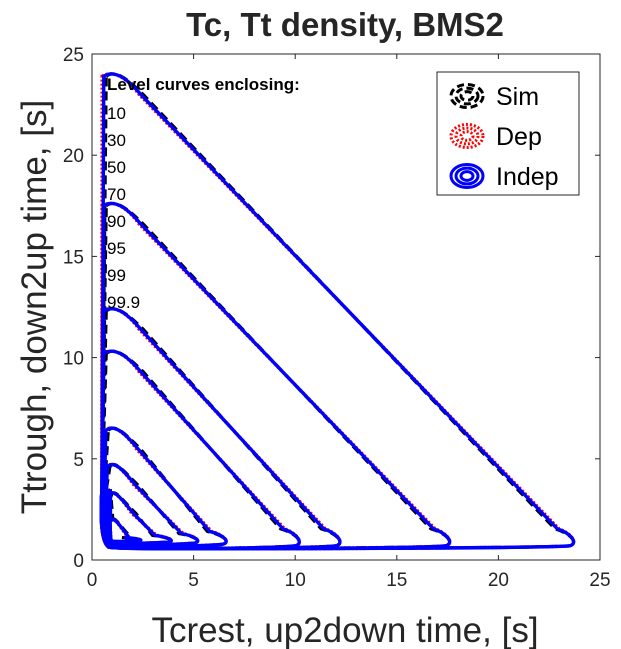 This screenshot has width=621, height=649. I want to click on x-tick-label: 0, so click(92, 580).